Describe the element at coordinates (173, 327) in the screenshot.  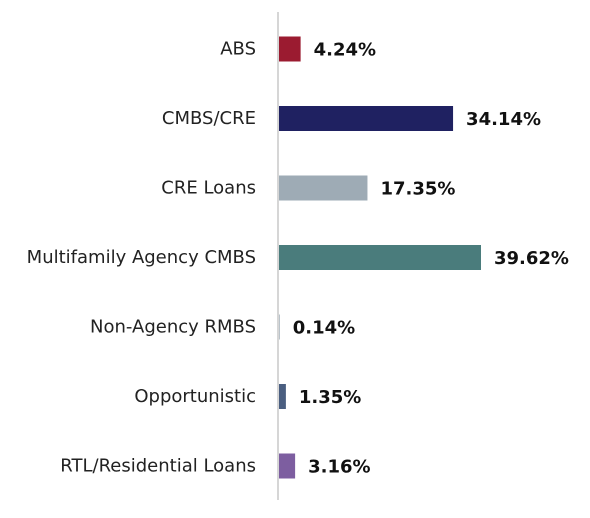
I see `category-label-non-agency-rmbs: Non-Agency RMBS` at that location.